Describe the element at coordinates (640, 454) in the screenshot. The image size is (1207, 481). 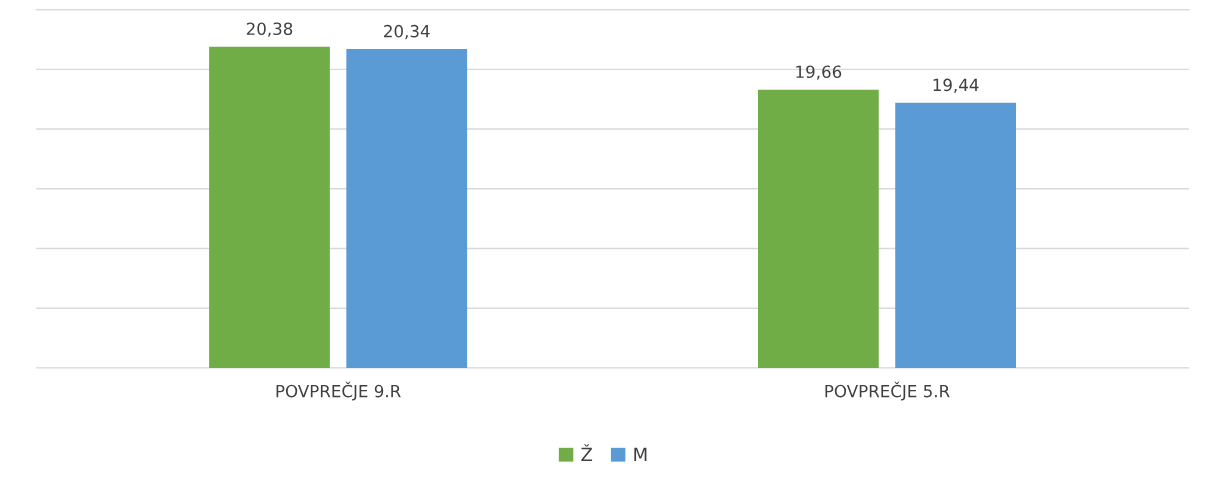
I see `legend-label: M` at that location.